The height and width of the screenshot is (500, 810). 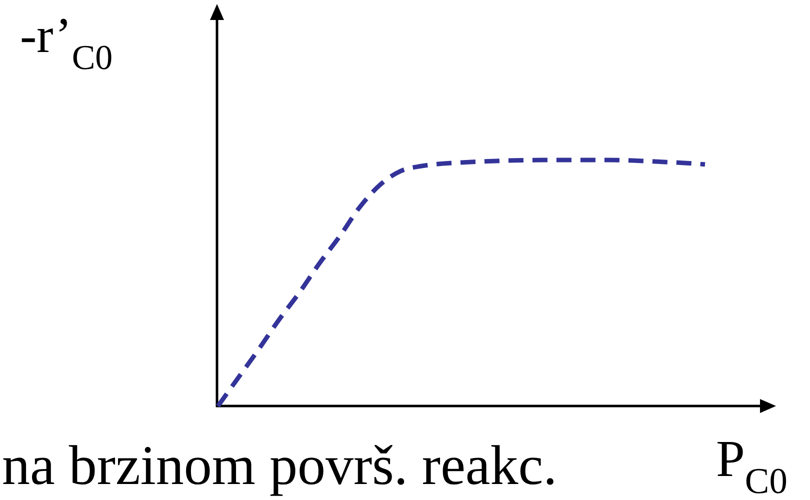 What do you see at coordinates (66, 41) in the screenshot?
I see `y-axis-title: -r’$_{C0}$` at bounding box center [66, 41].